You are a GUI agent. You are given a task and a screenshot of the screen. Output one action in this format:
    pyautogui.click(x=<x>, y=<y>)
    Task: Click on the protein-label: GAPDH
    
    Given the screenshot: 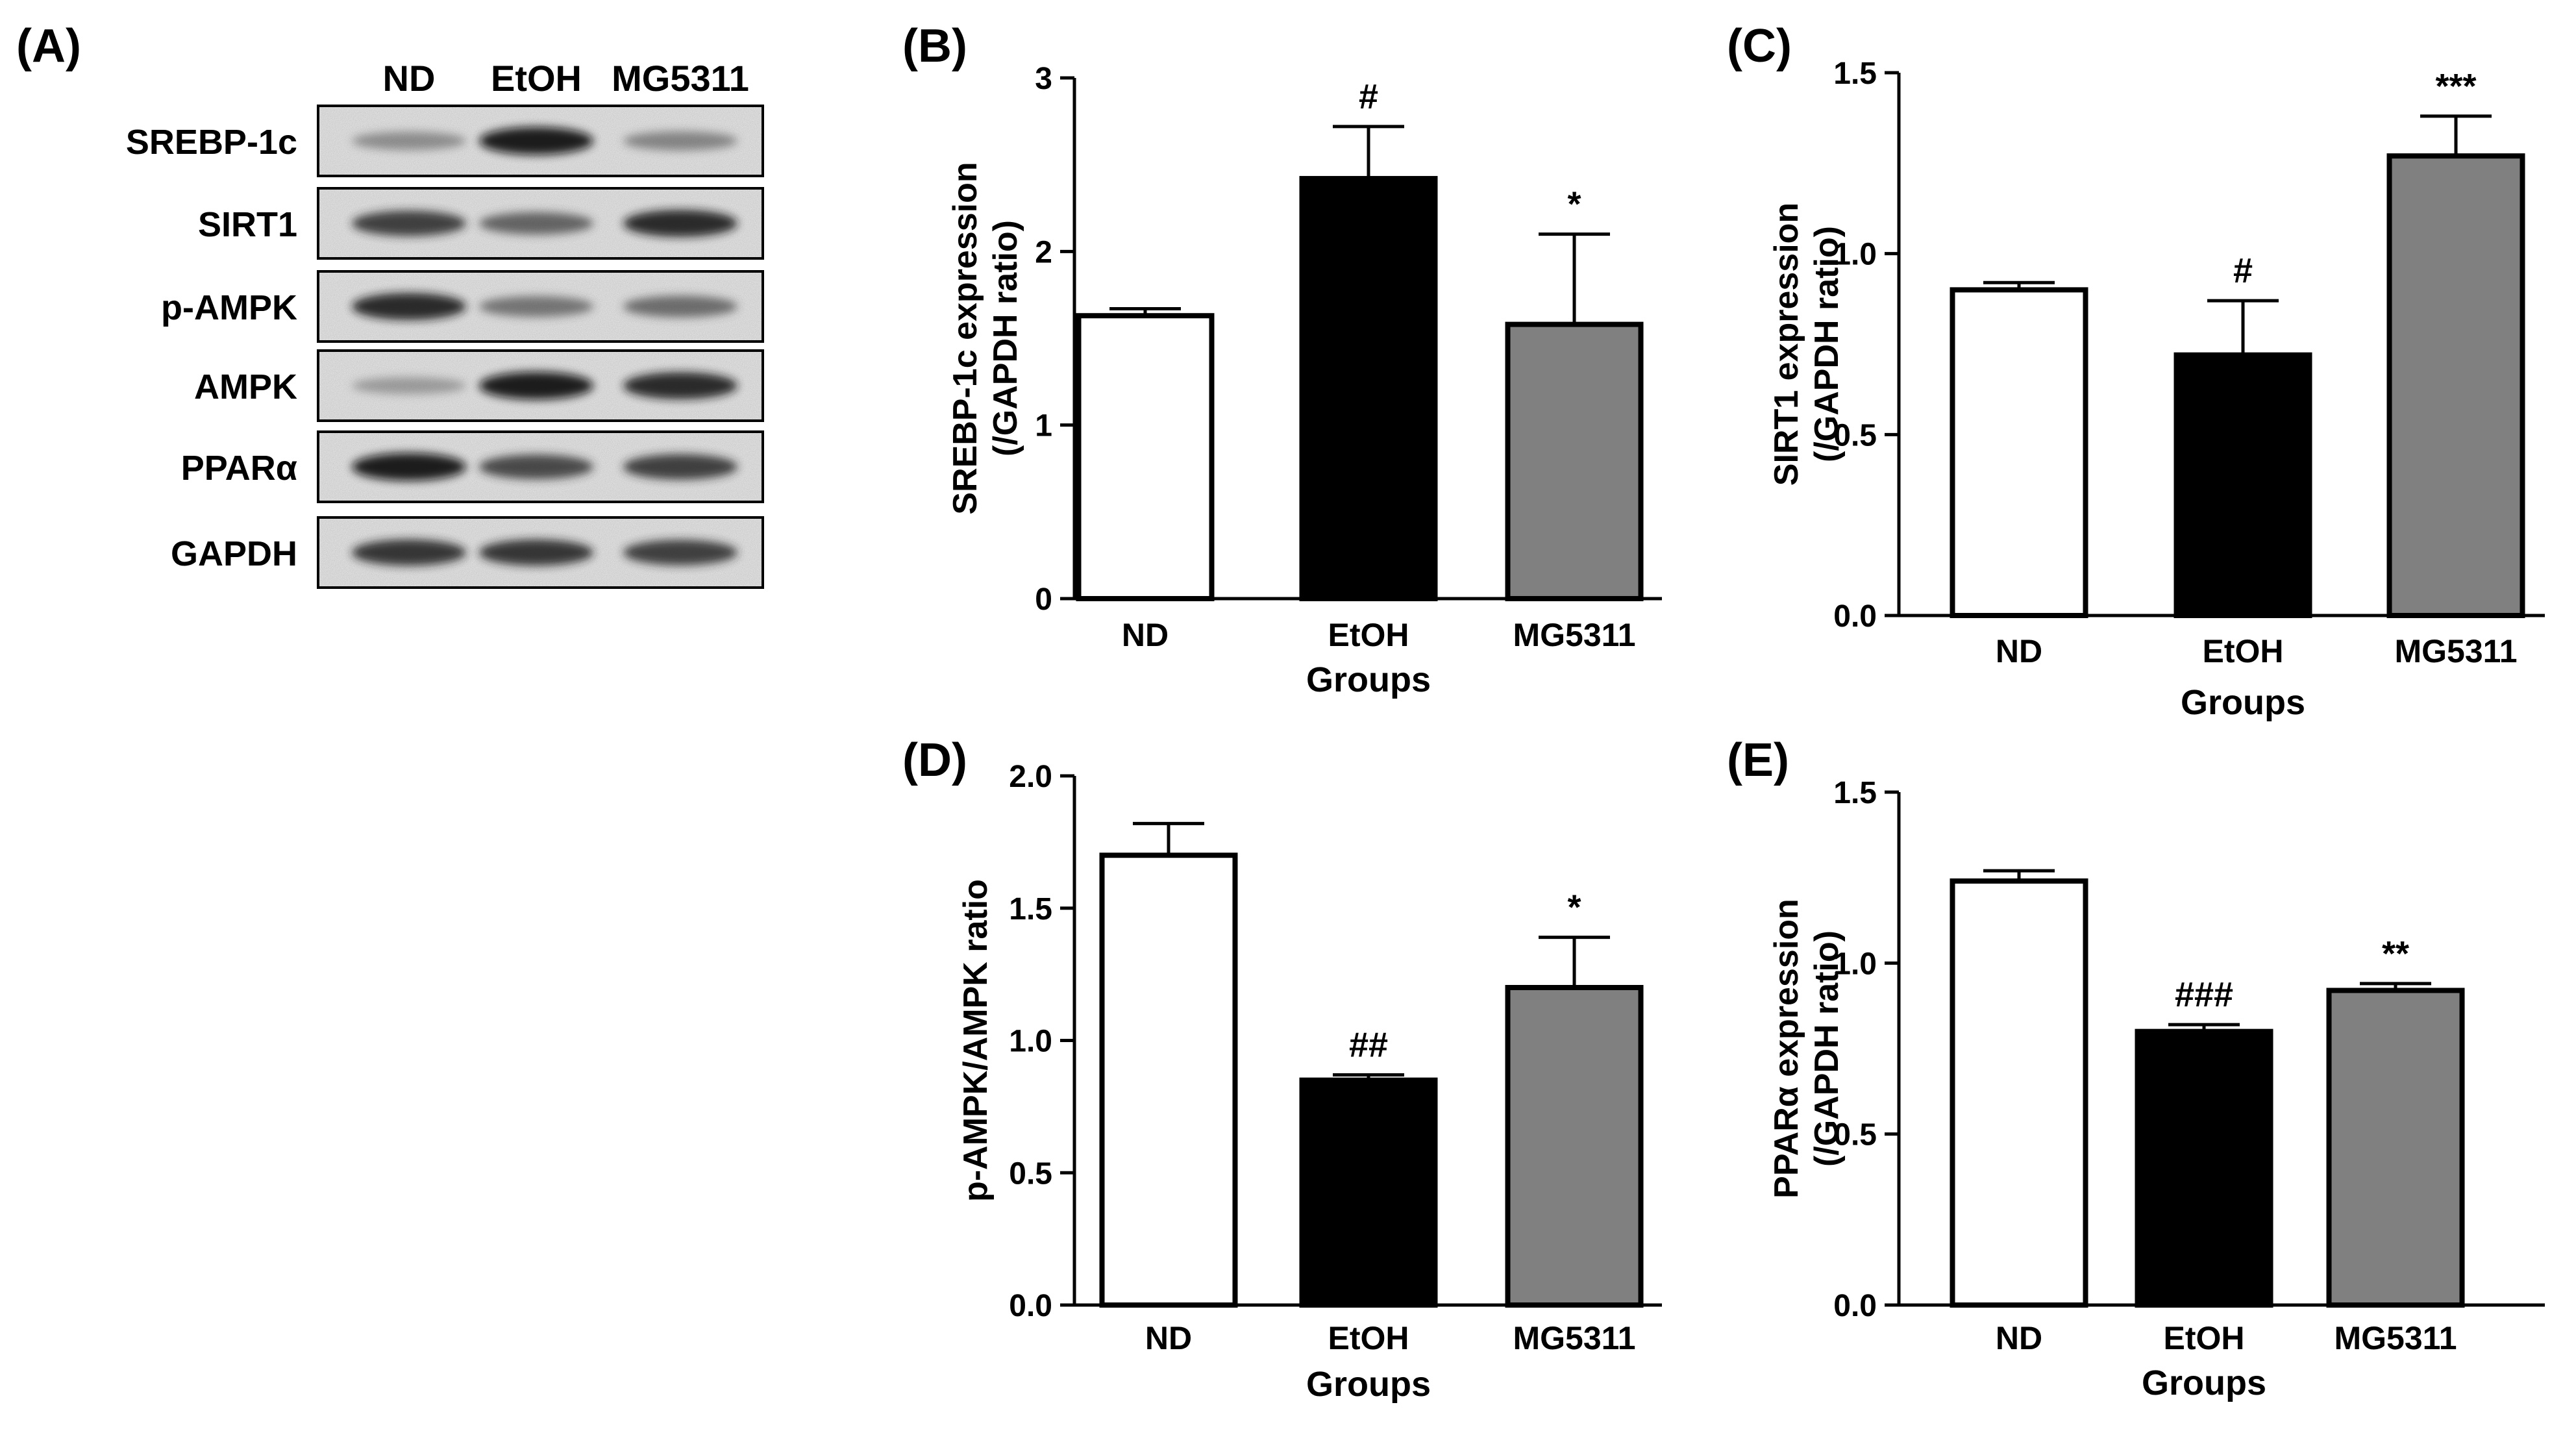 What is the action you would take?
    pyautogui.click(x=234, y=553)
    